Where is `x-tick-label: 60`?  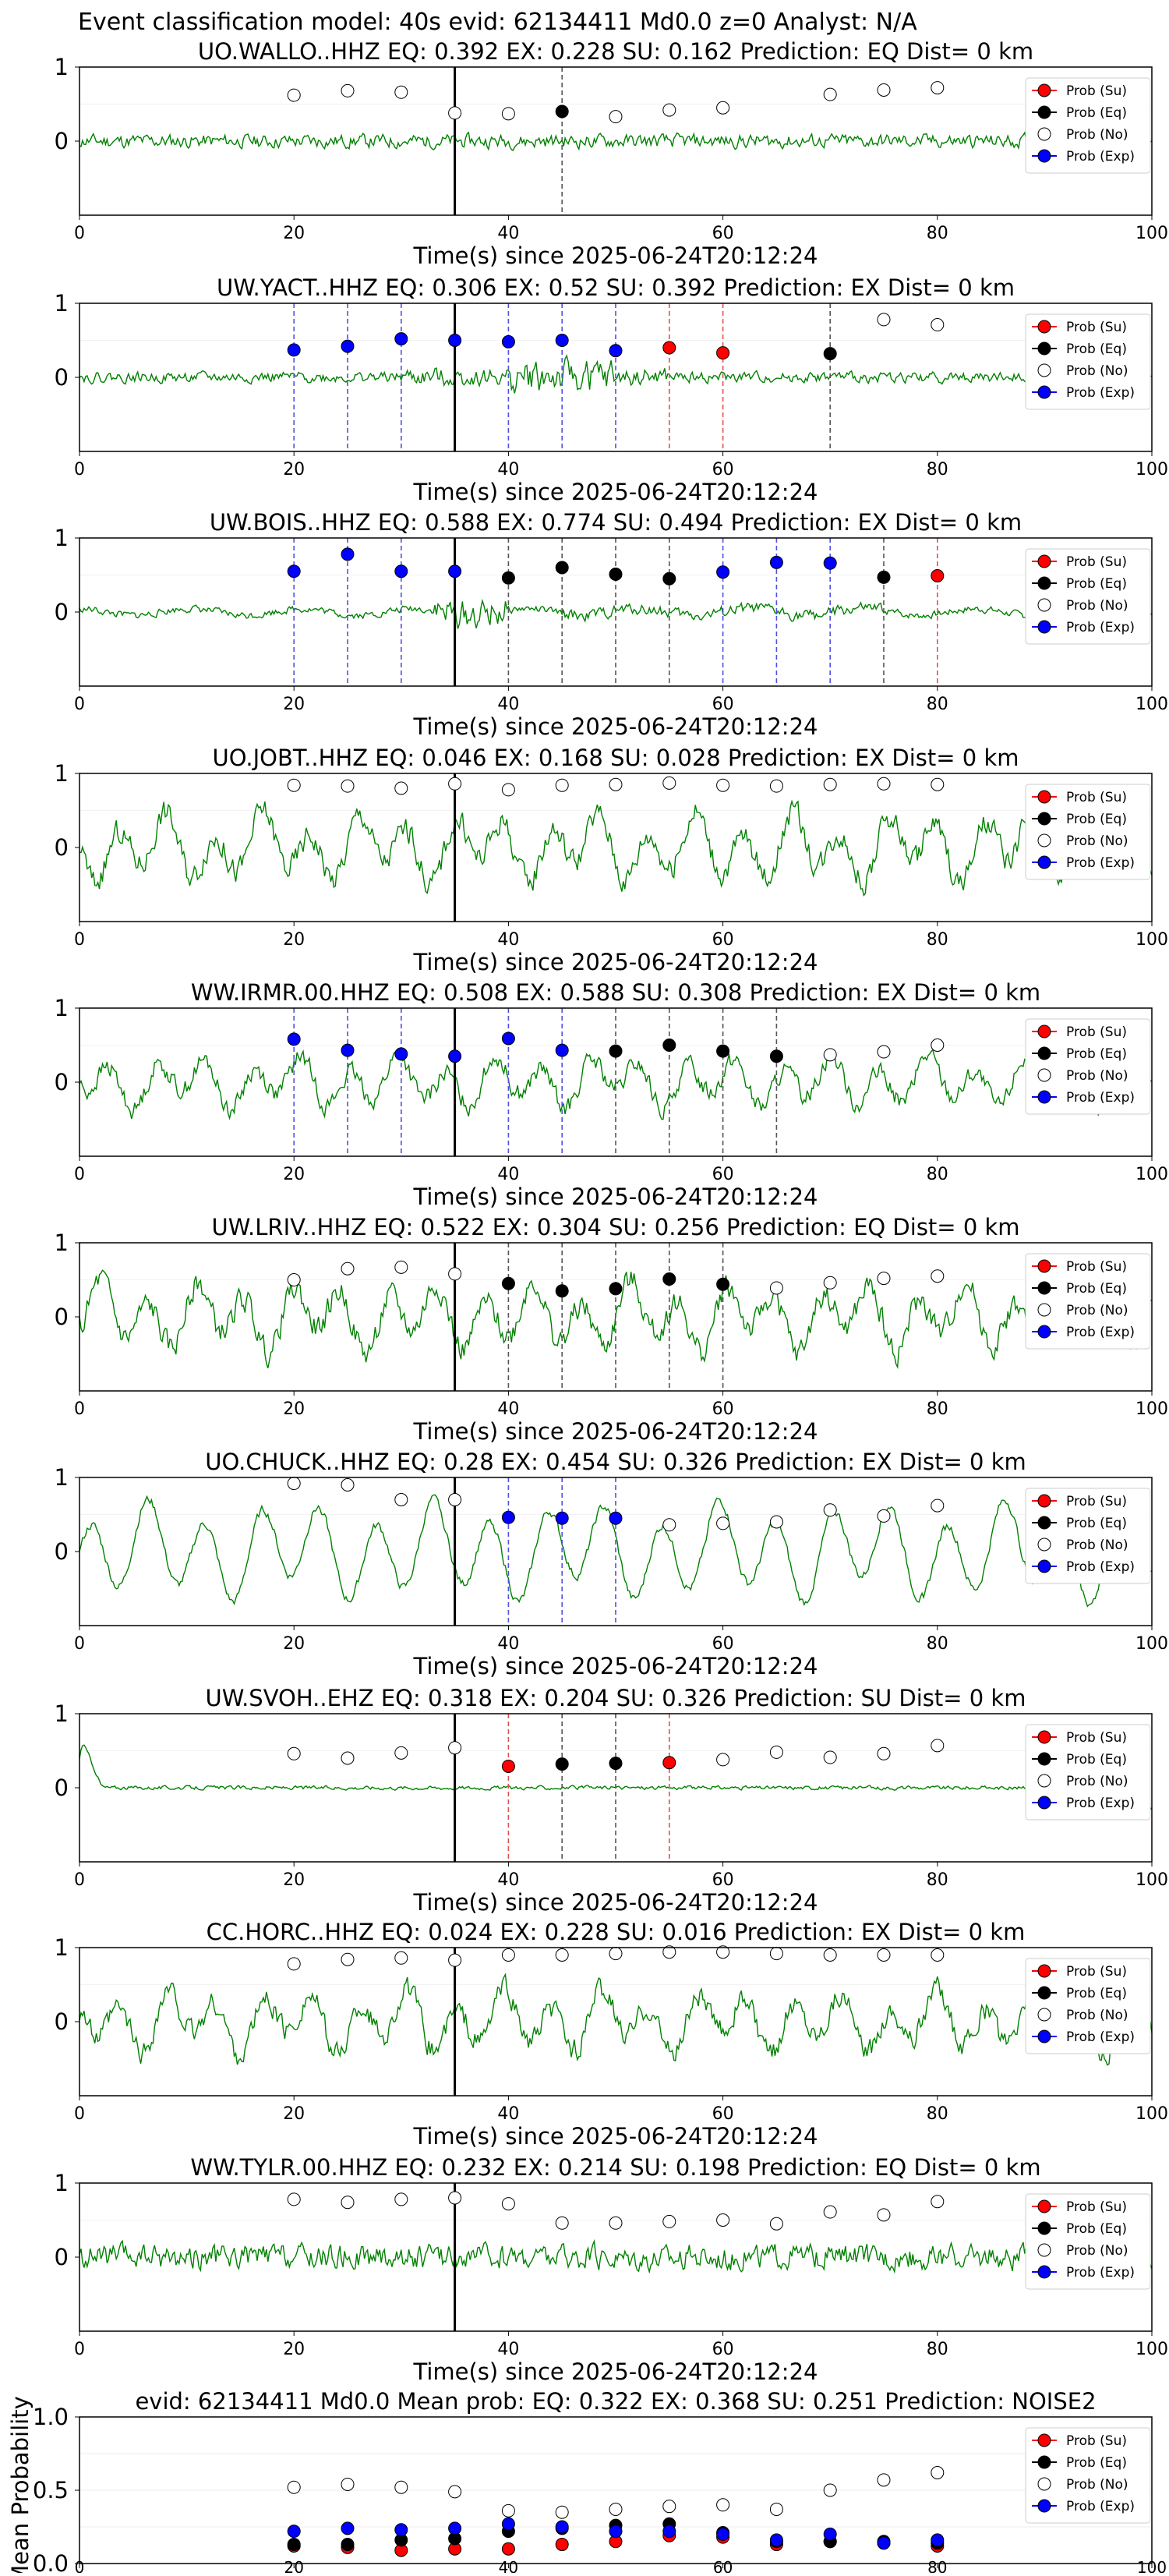
x-tick-label: 60 is located at coordinates (723, 704).